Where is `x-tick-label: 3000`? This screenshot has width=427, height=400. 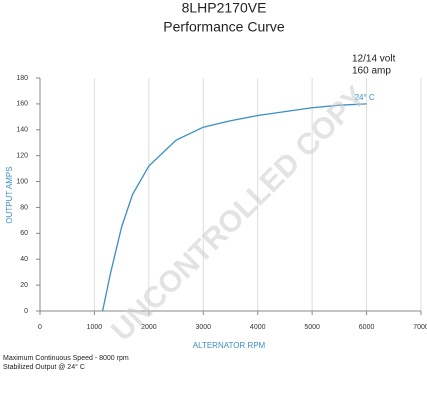
x-tick-label: 3000 is located at coordinates (203, 327).